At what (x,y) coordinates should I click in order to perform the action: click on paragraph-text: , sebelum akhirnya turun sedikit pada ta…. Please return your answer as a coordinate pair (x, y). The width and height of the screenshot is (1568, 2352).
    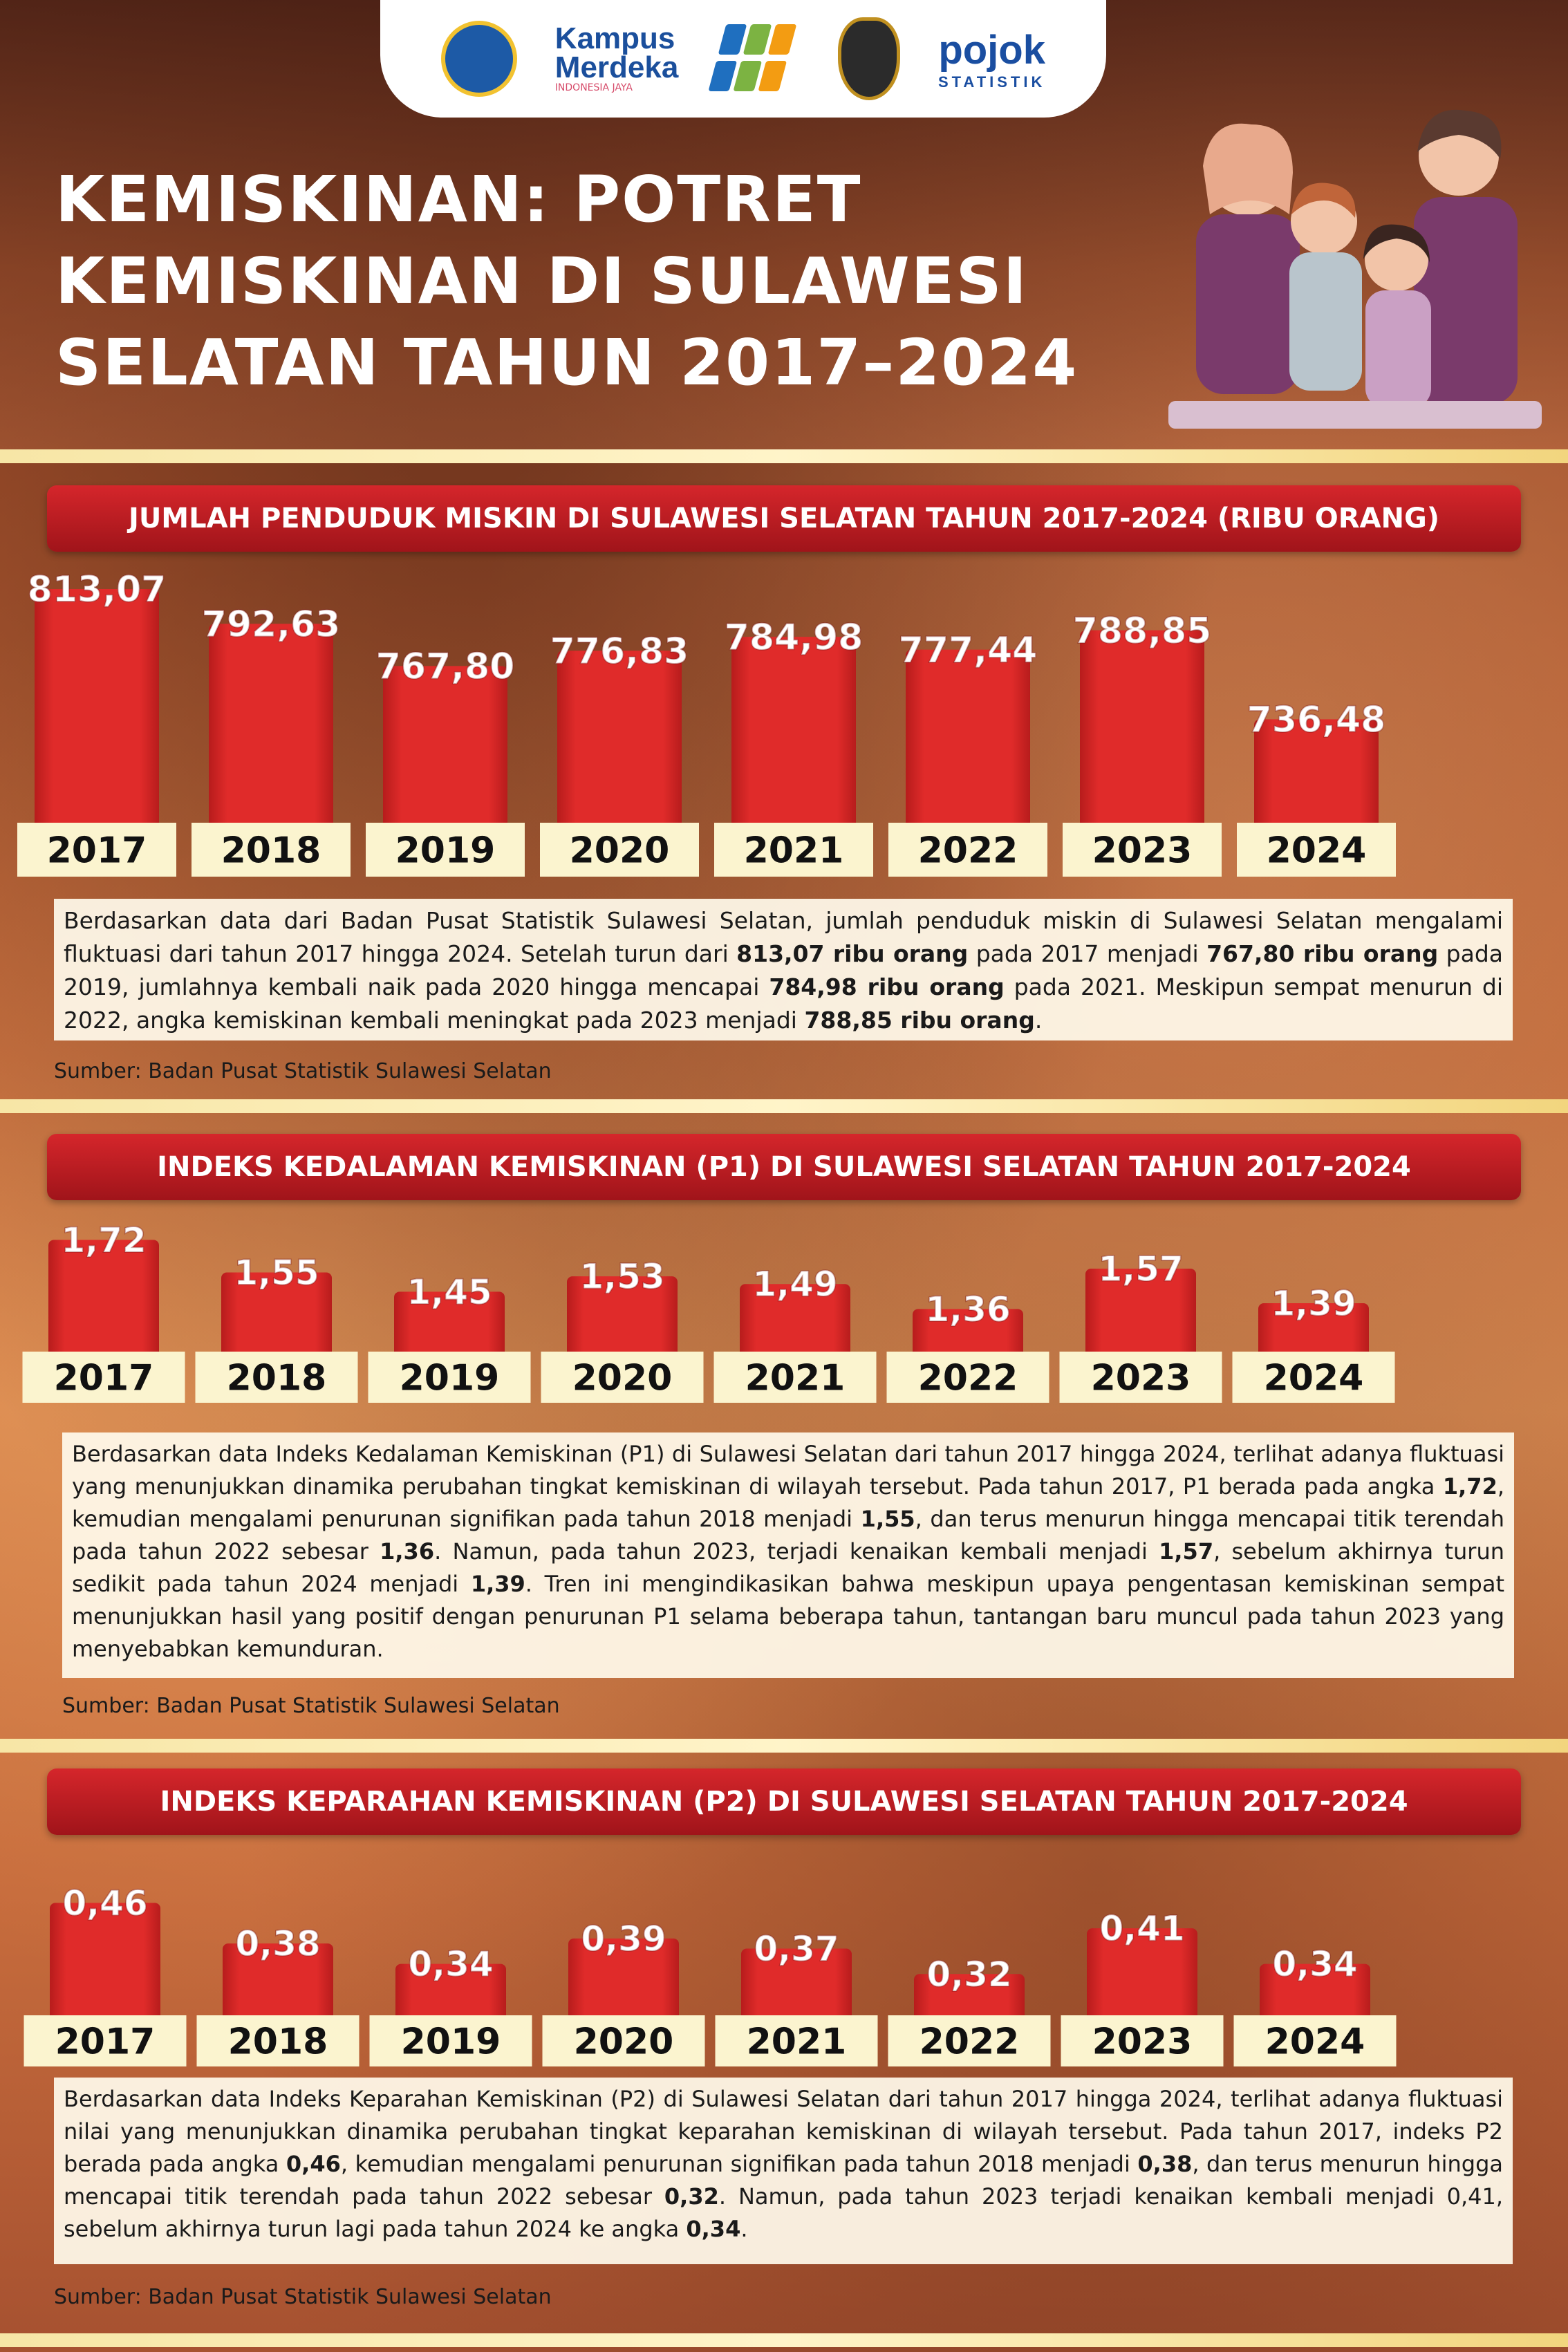
    Looking at the image, I should click on (788, 1567).